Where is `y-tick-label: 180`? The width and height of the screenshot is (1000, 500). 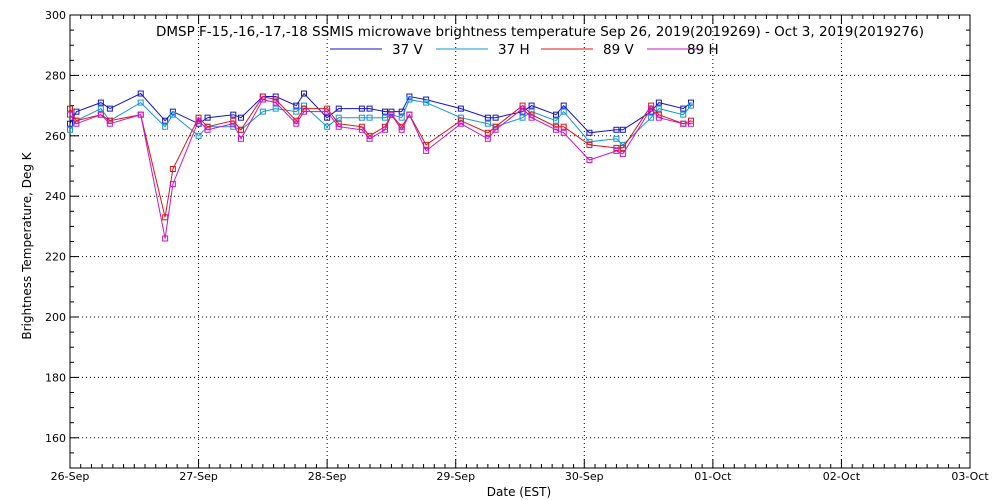 y-tick-label: 180 is located at coordinates (55, 377).